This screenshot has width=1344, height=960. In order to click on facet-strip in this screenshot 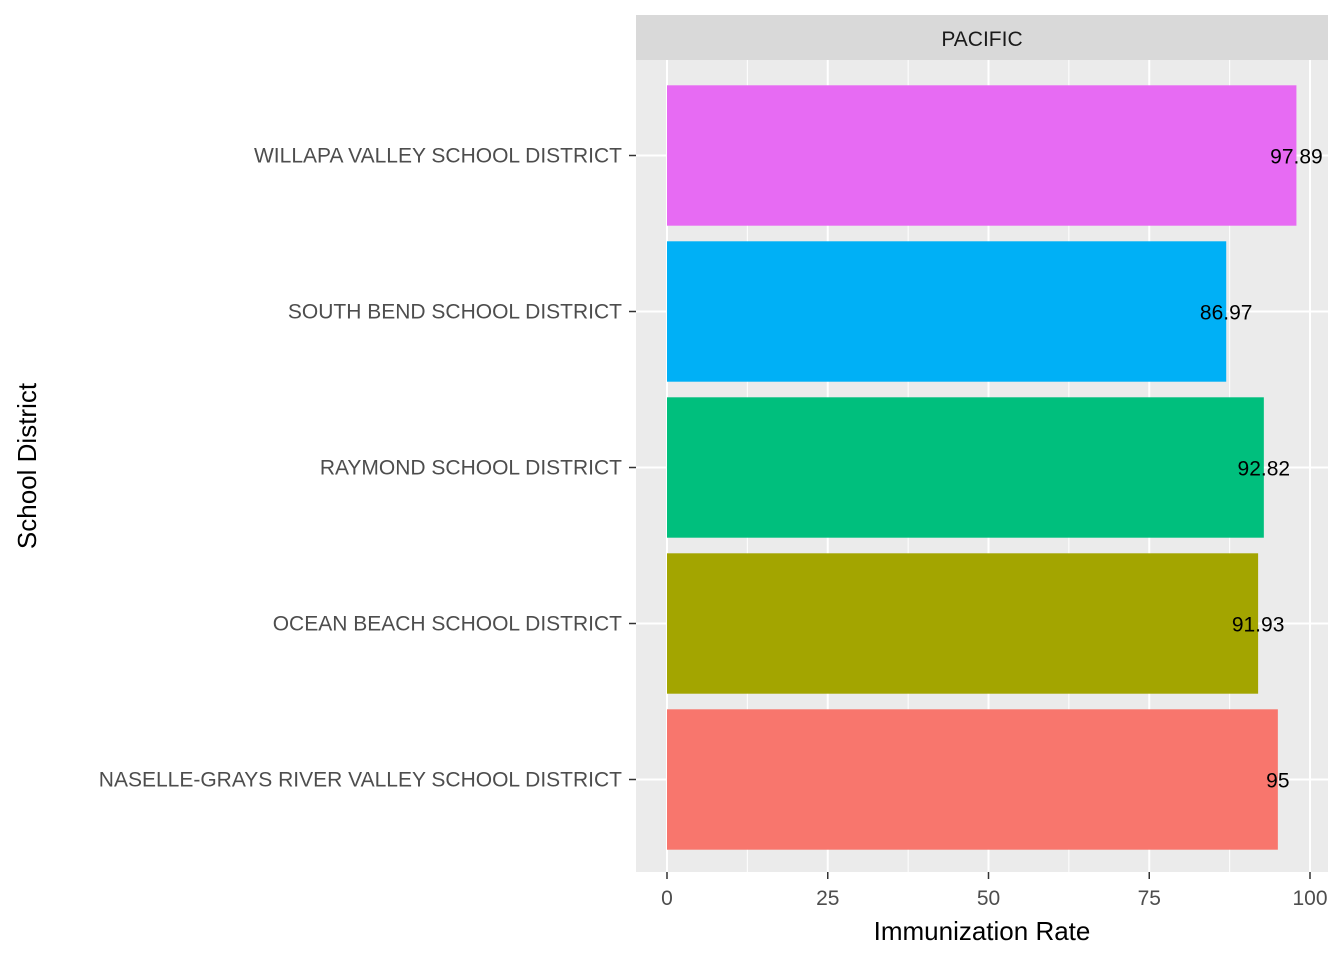, I will do `click(982, 37)`.